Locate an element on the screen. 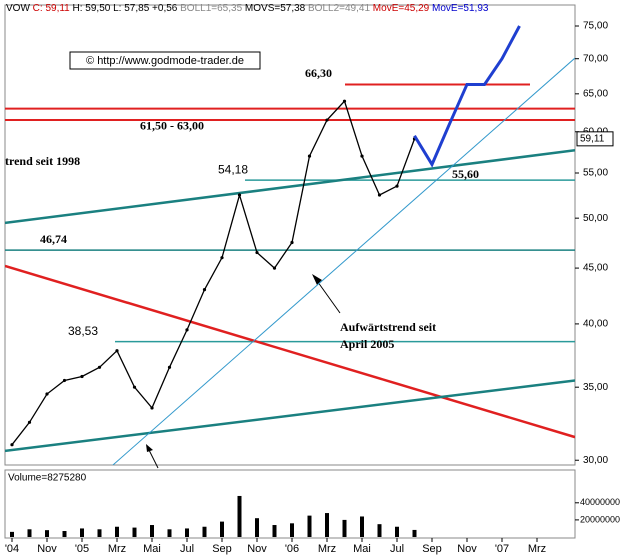 The image size is (628, 555). volume-title: Volume=8275280 is located at coordinates (47, 478).